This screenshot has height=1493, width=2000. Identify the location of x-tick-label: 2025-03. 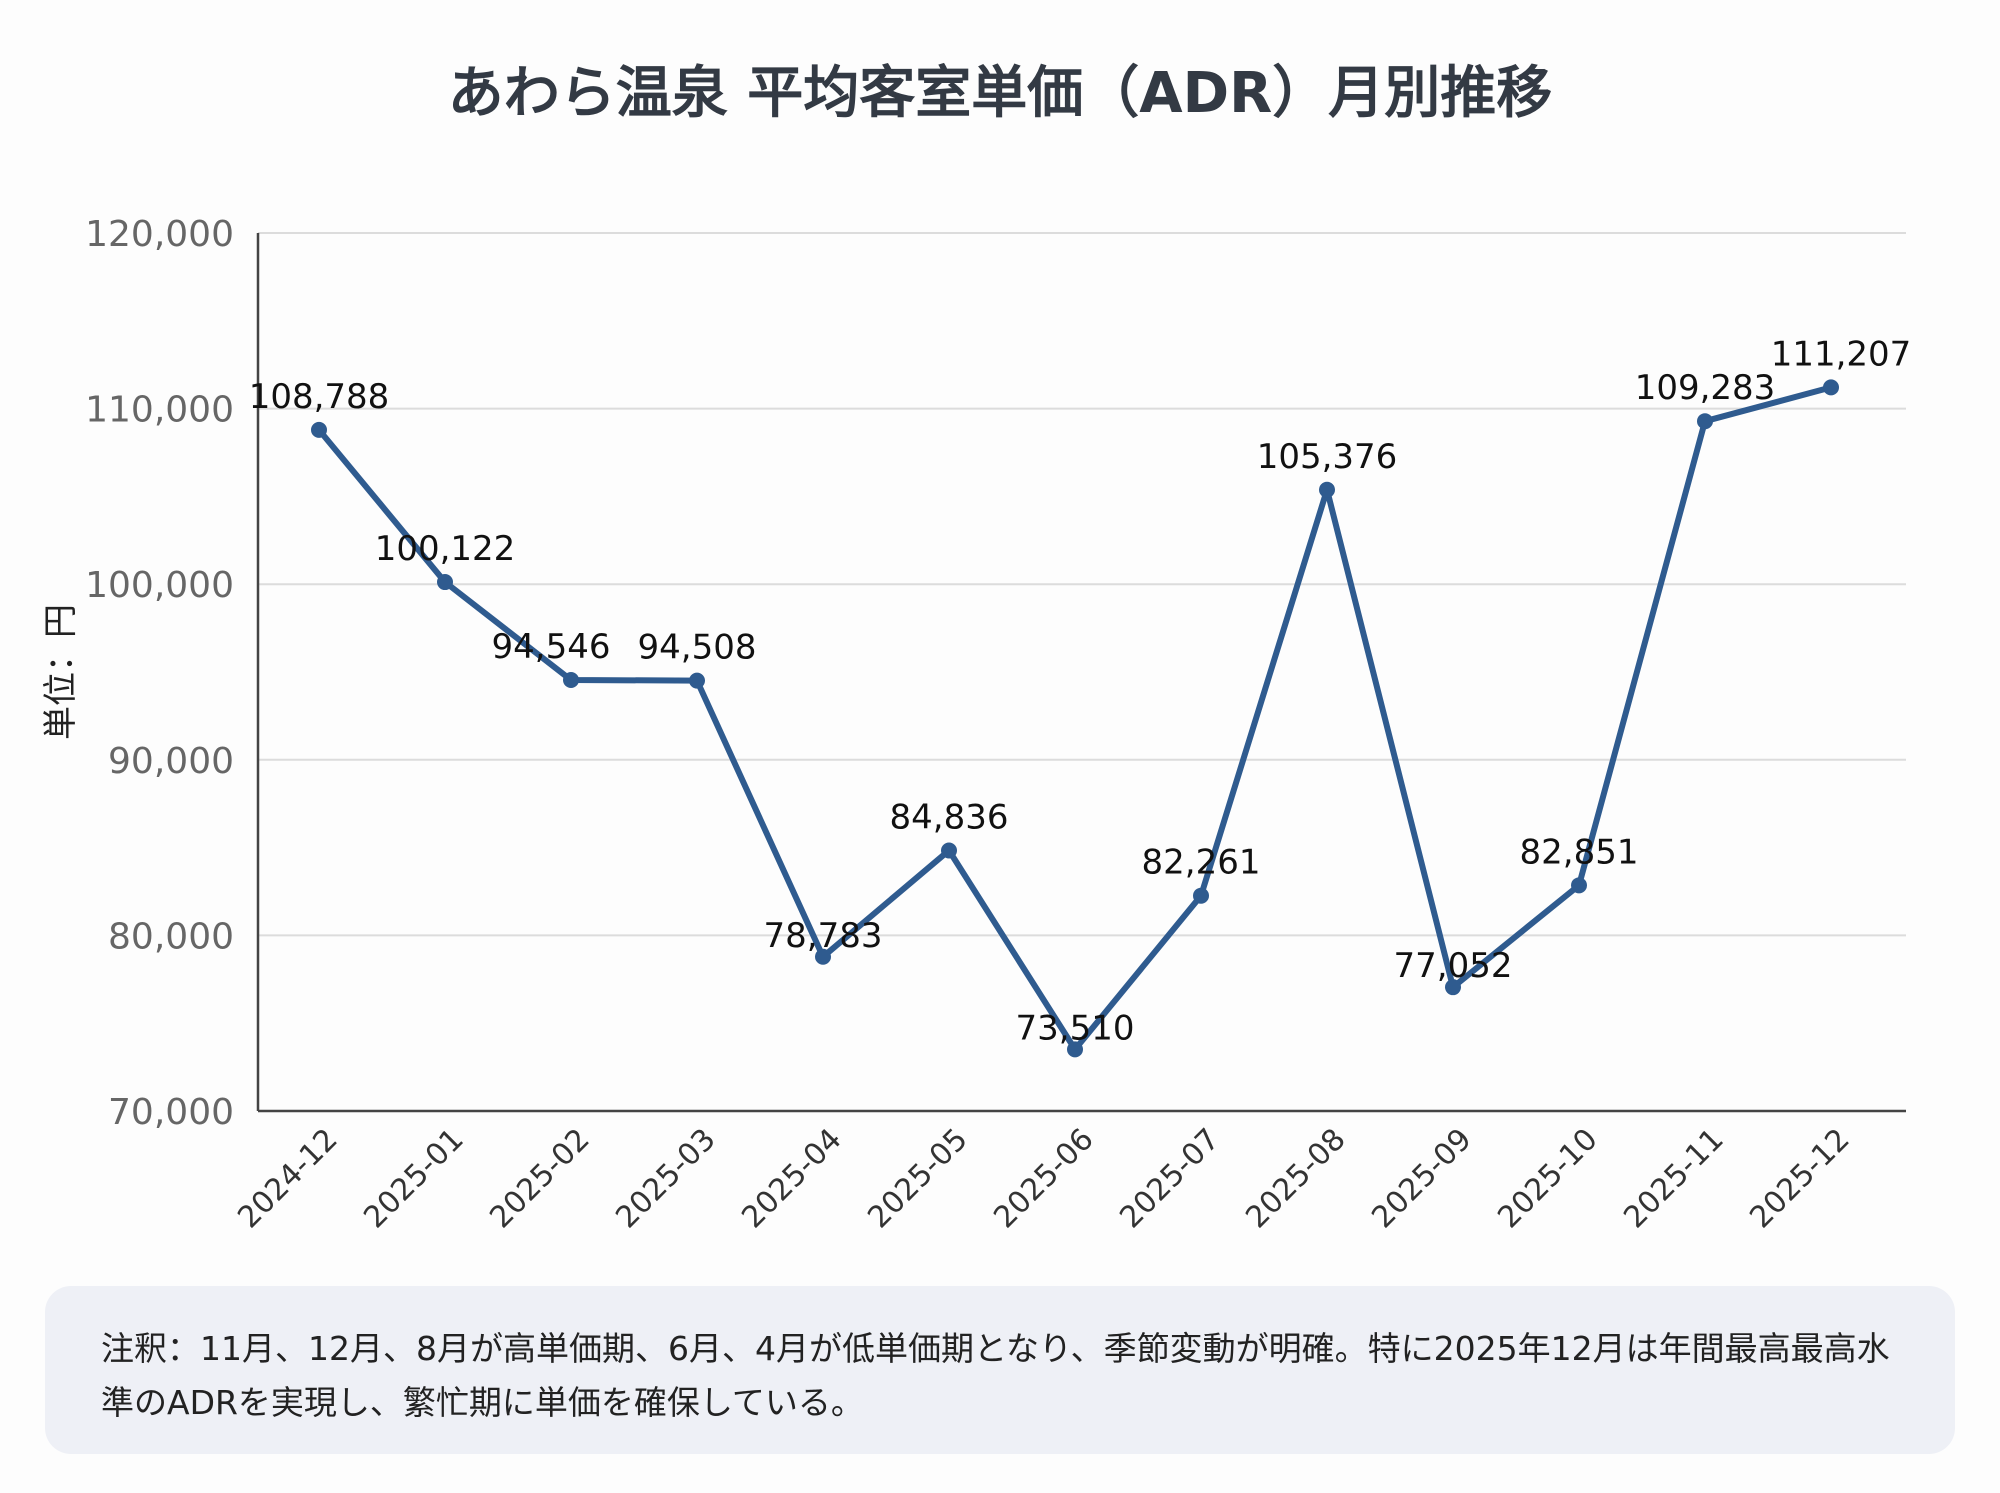
(665, 1178).